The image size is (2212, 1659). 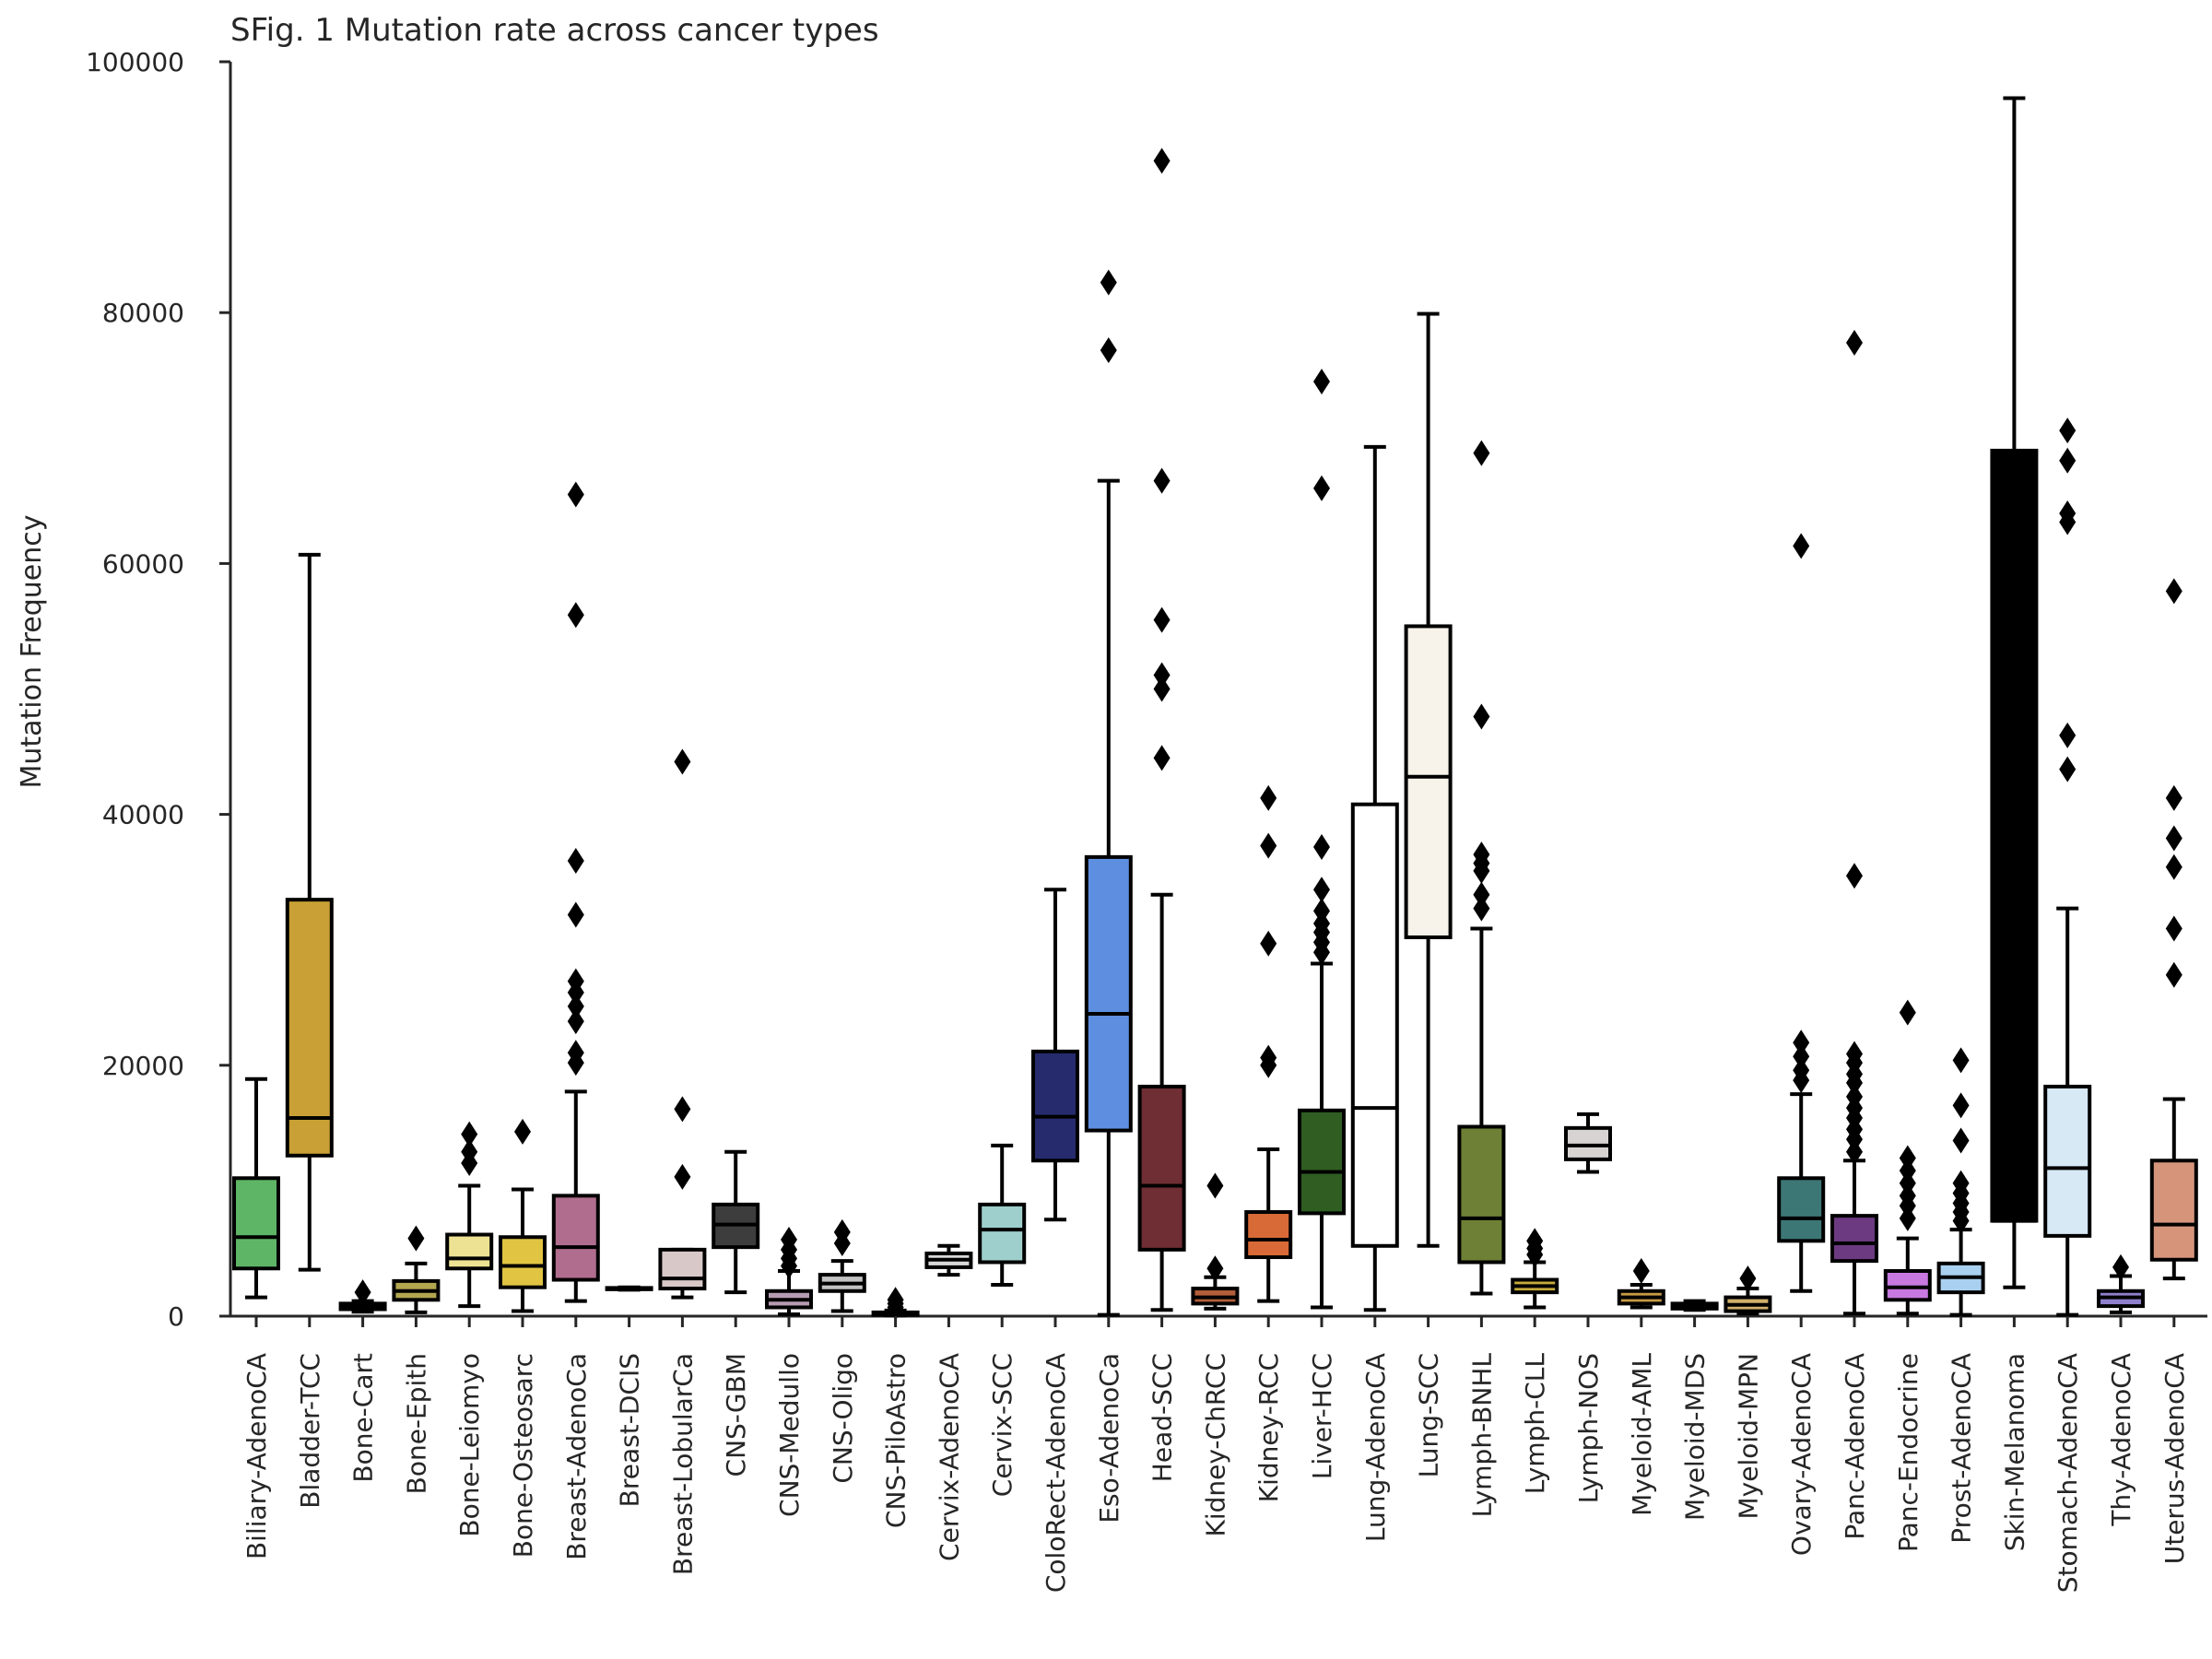 What do you see at coordinates (896, 1440) in the screenshot?
I see `x-tick-label: CNS-PiloAstro` at bounding box center [896, 1440].